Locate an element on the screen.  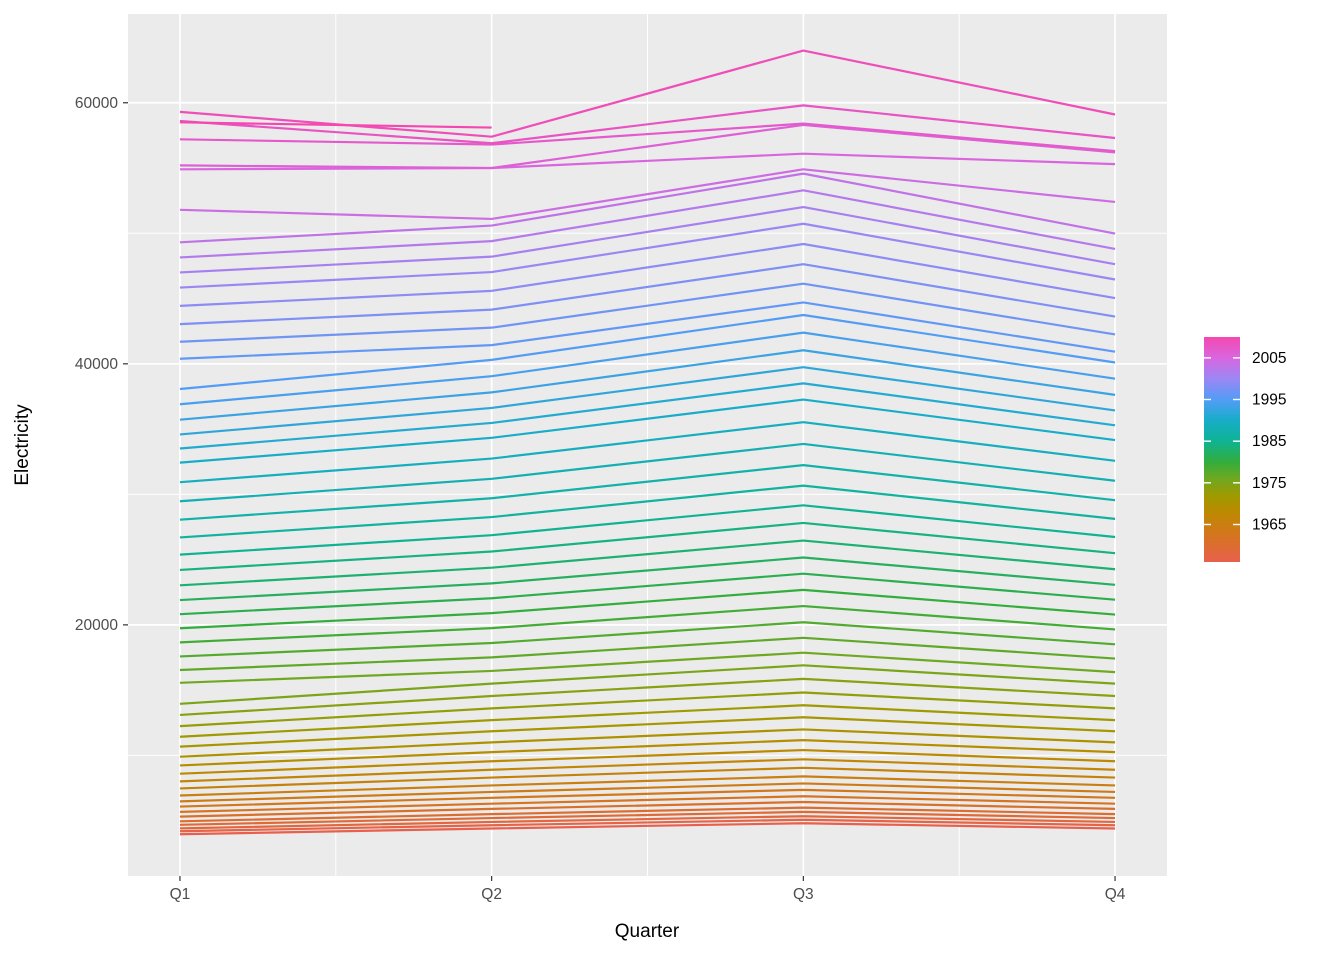
year-line-1993 is located at coordinates (647, 385).